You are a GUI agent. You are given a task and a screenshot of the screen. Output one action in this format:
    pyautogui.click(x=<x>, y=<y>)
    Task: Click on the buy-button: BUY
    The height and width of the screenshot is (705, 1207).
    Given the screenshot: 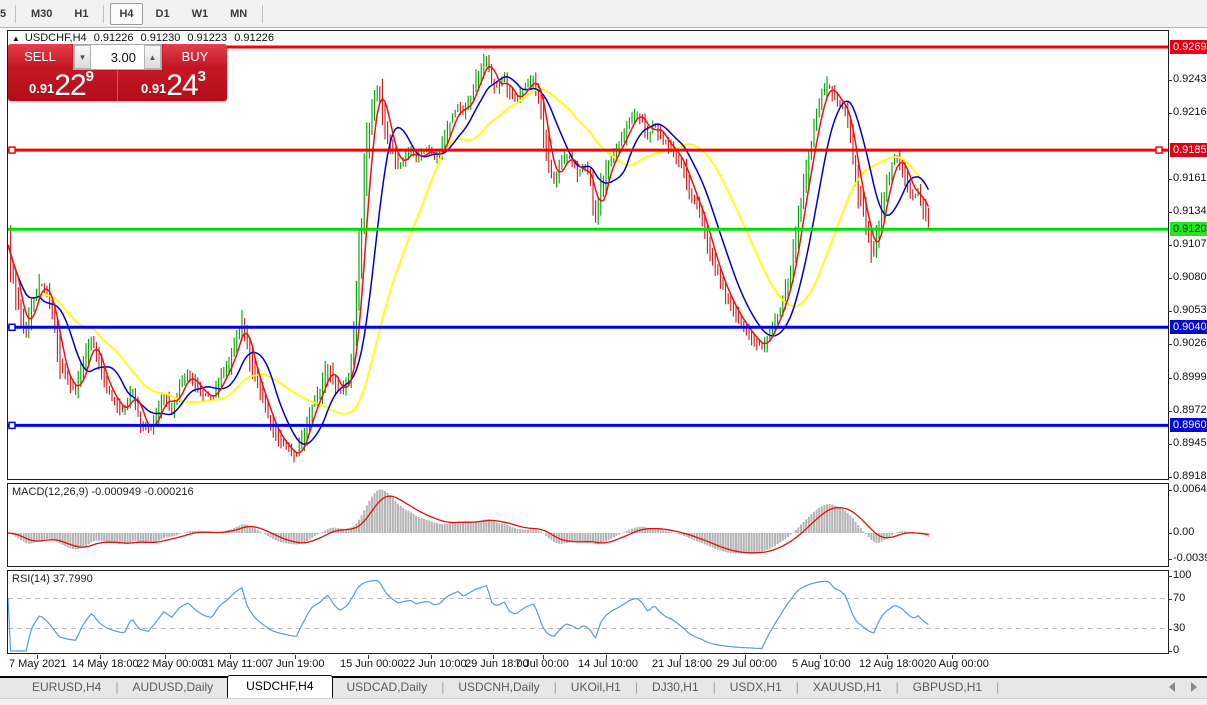 What is the action you would take?
    pyautogui.click(x=195, y=57)
    